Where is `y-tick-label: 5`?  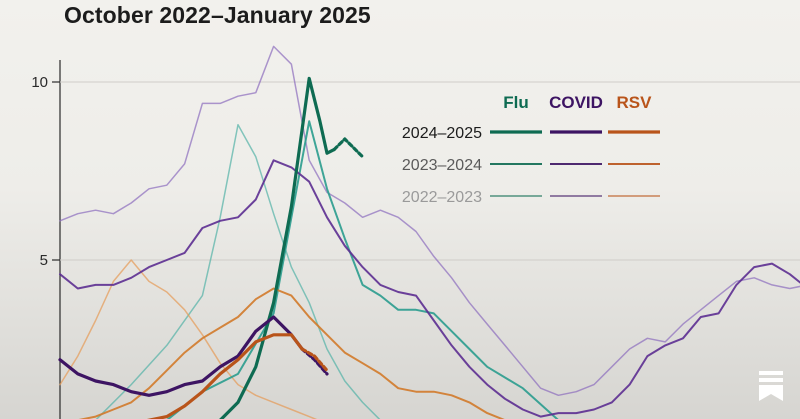 y-tick-label: 5 is located at coordinates (44, 260).